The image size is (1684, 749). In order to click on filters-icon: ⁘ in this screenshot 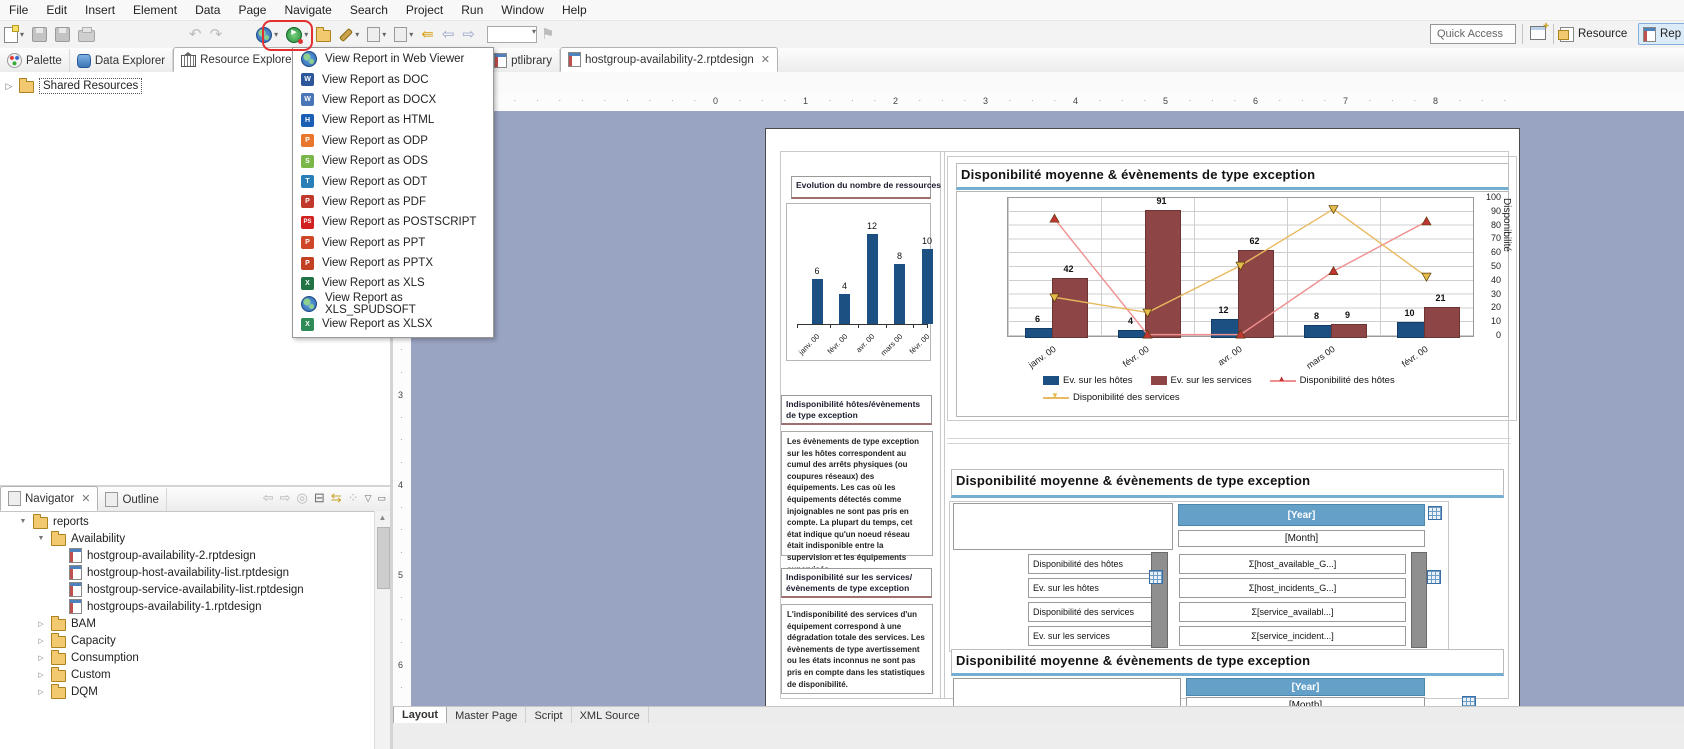, I will do `click(353, 497)`.